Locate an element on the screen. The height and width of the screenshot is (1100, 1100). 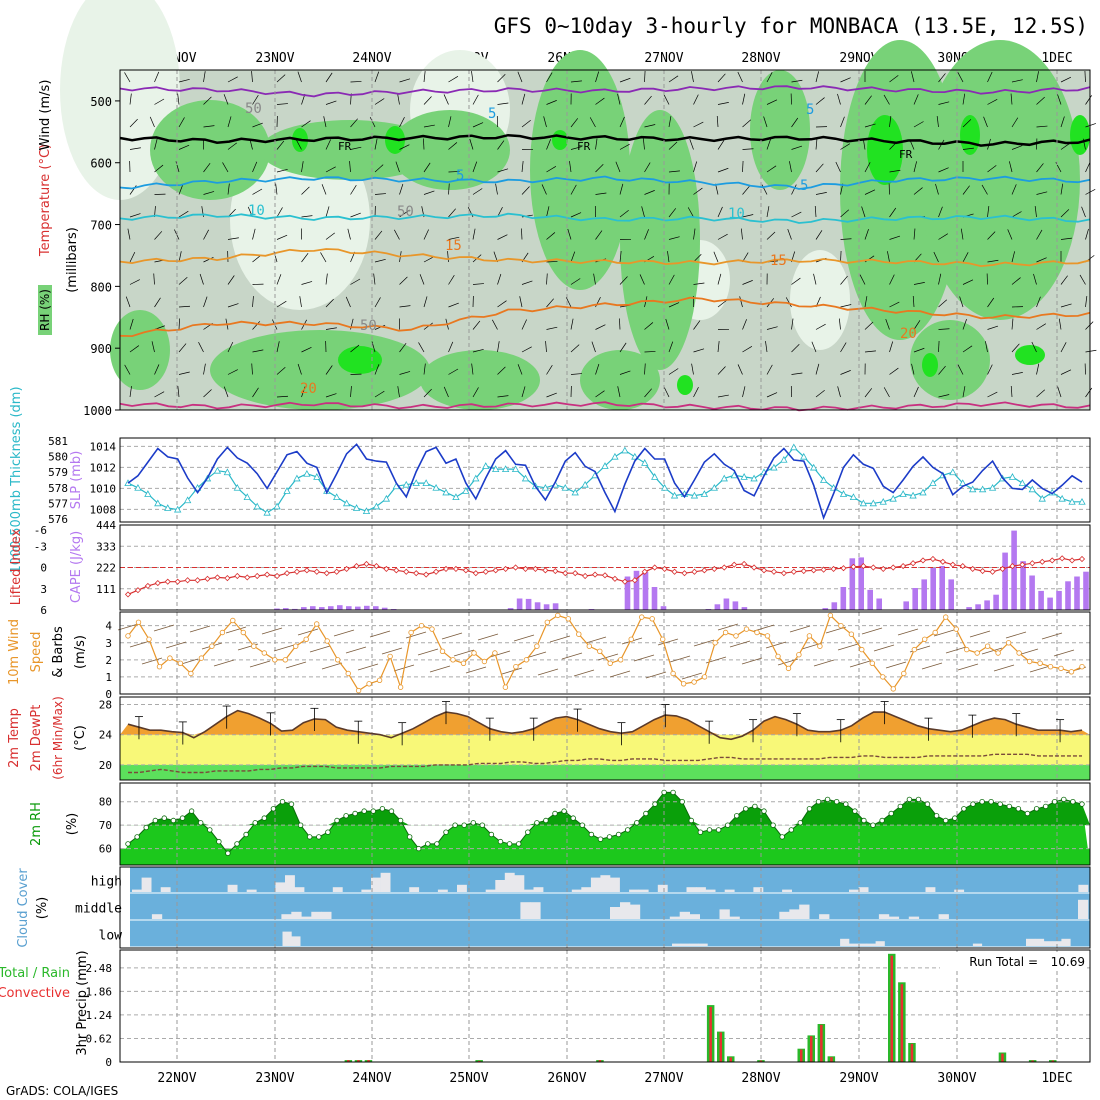
axis-title-temp-1: 2m Temp is located at coordinates (14, 738).